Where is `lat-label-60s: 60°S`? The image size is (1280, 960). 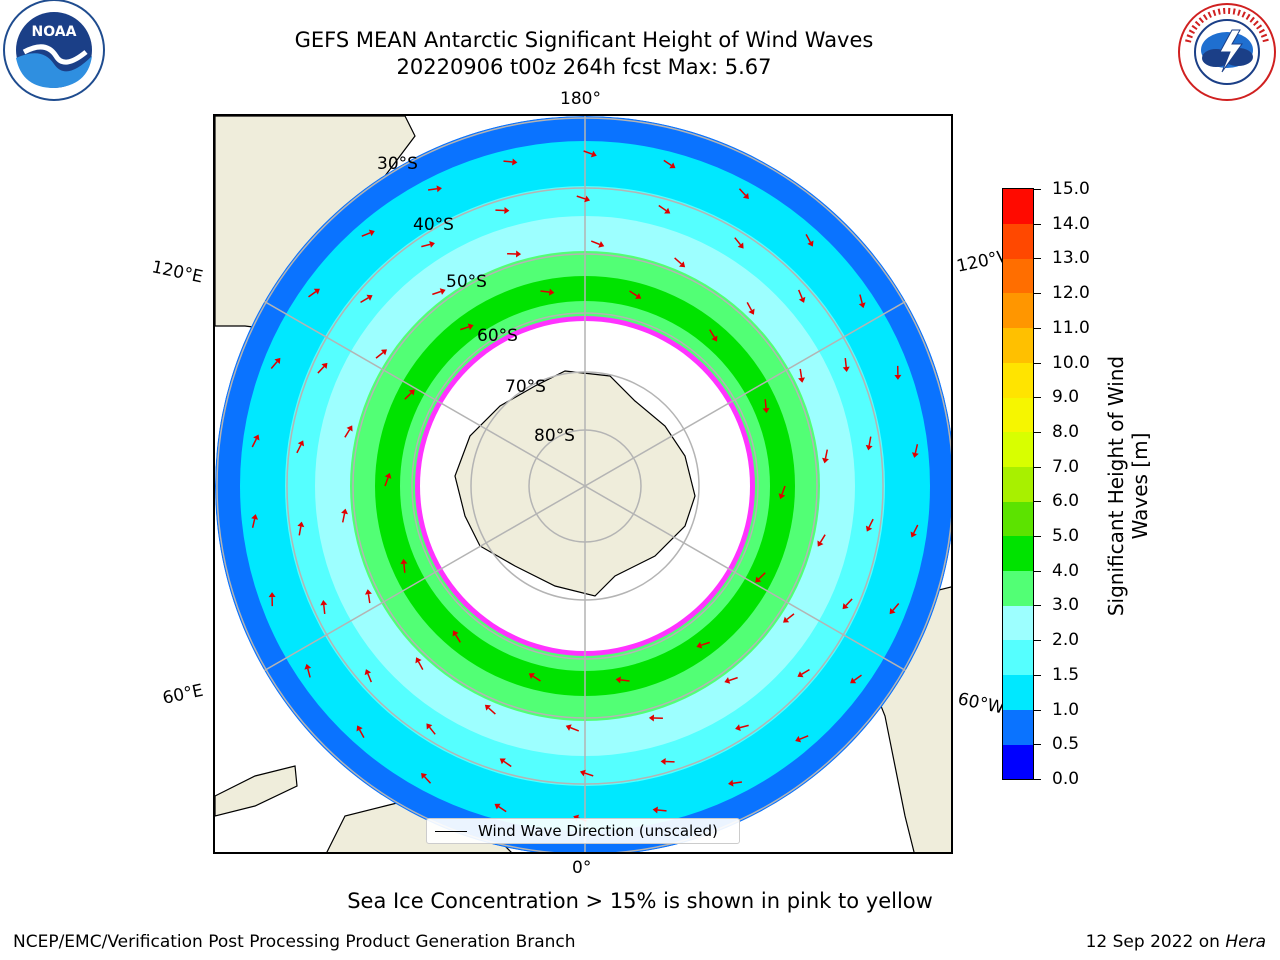
lat-label-60s: 60°S is located at coordinates (497, 336).